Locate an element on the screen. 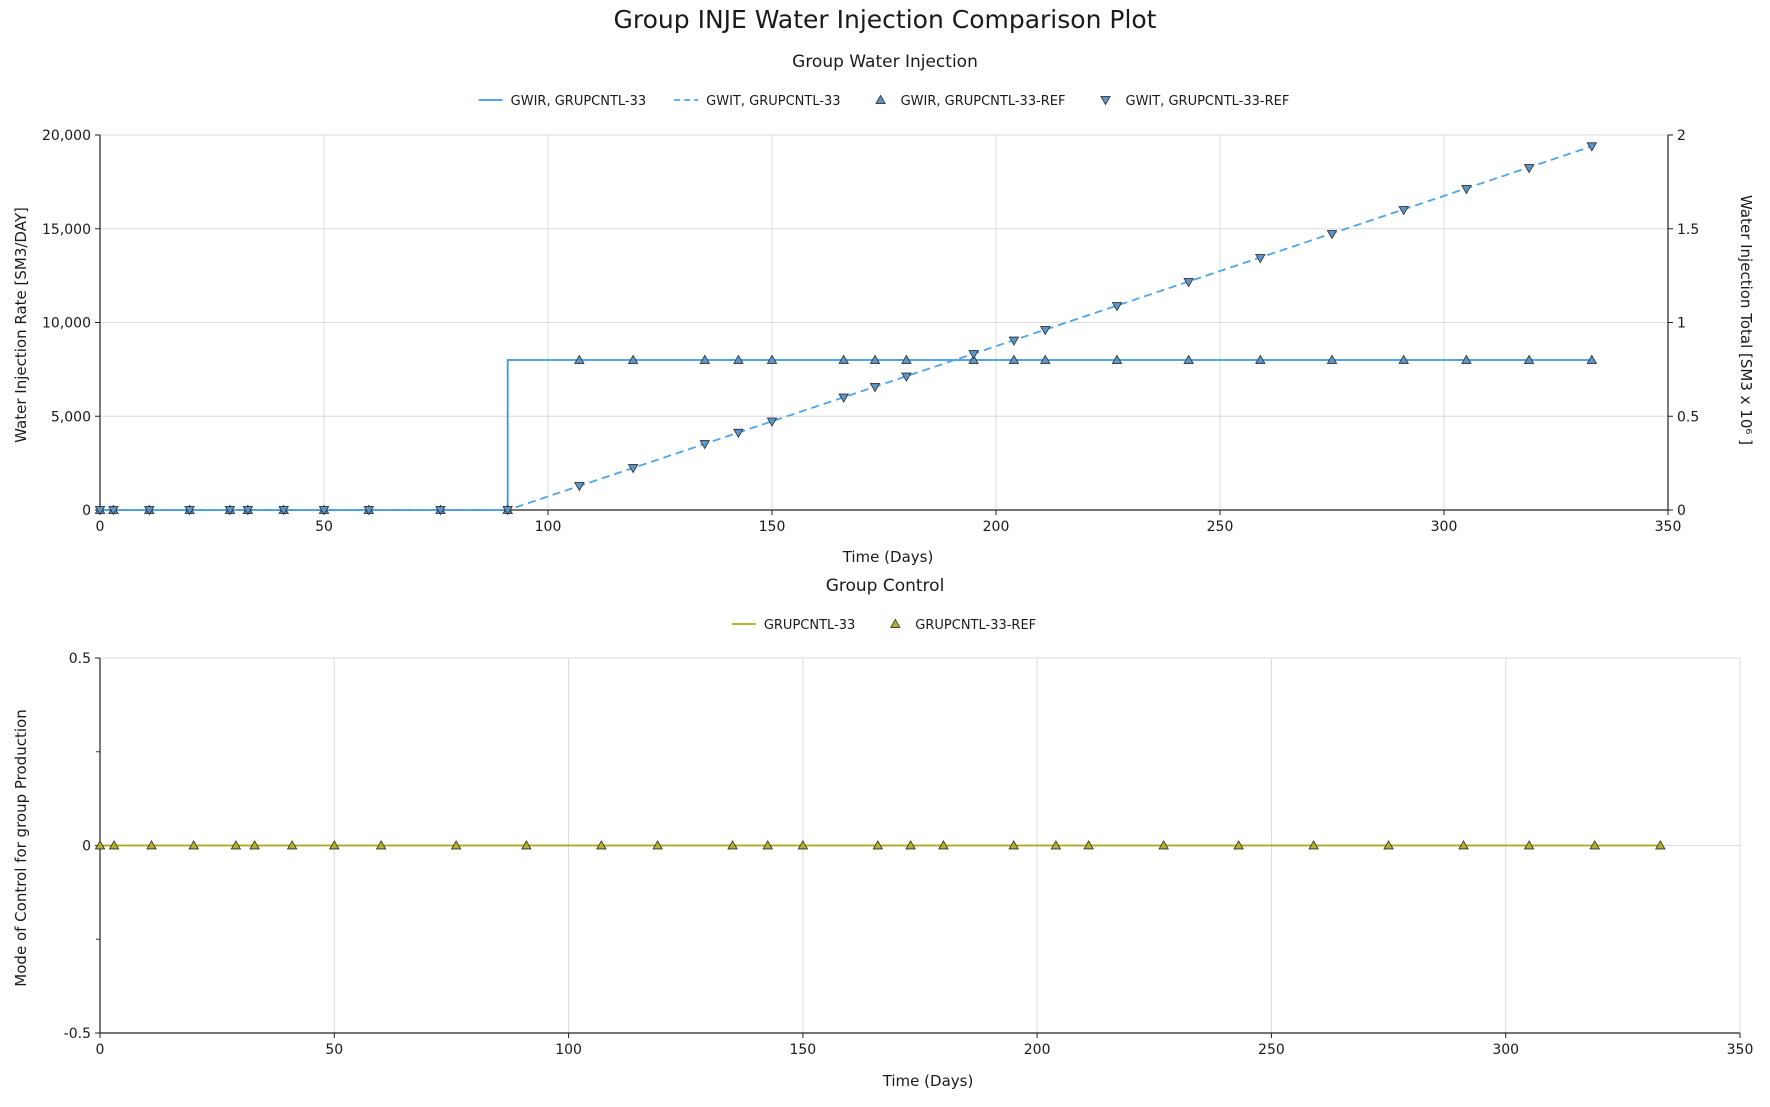 The height and width of the screenshot is (1107, 1770). chart-1-y-tick-label: 5,000 is located at coordinates (71, 417).